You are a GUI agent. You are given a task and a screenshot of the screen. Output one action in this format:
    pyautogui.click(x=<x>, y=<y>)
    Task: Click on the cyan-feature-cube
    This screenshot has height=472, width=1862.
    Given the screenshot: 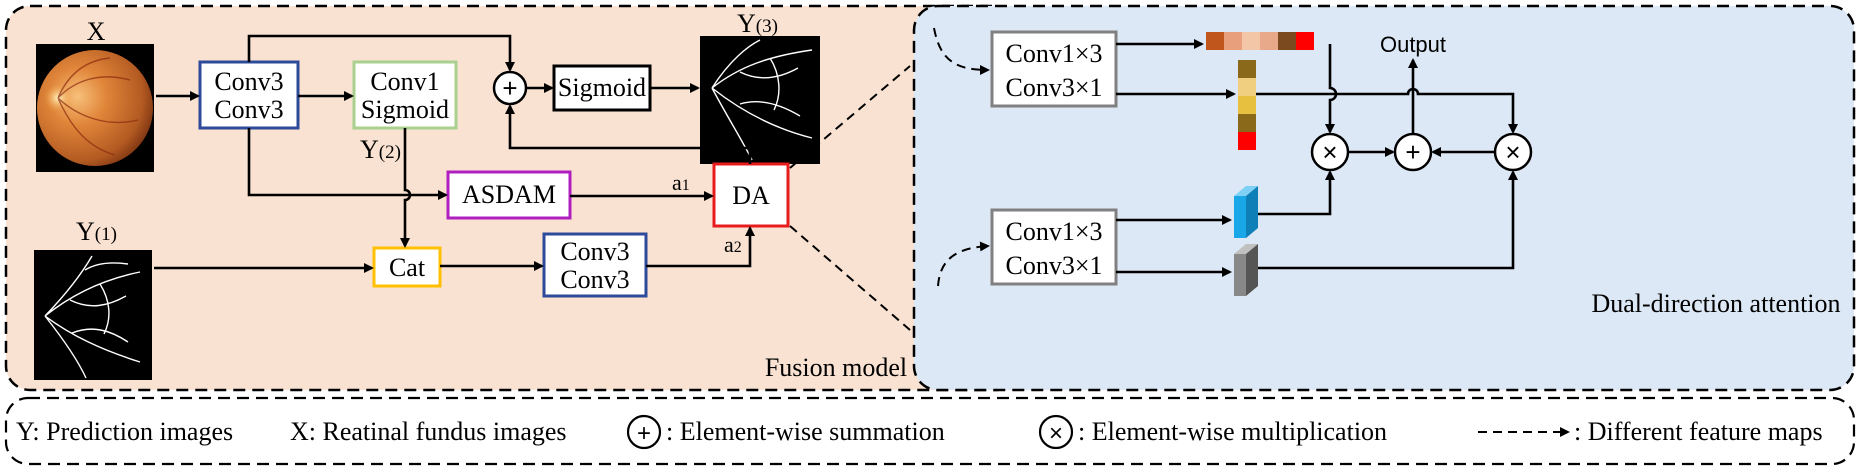 What is the action you would take?
    pyautogui.click(x=1246, y=212)
    